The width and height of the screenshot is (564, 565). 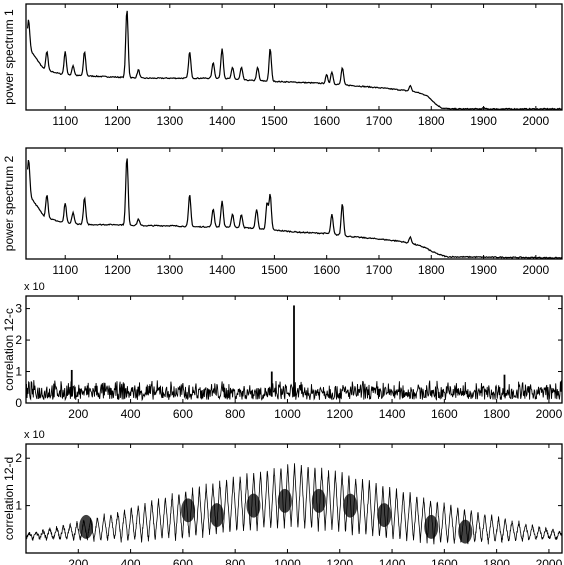 I want to click on y-axis-label: power spectrum 1, so click(x=9, y=57).